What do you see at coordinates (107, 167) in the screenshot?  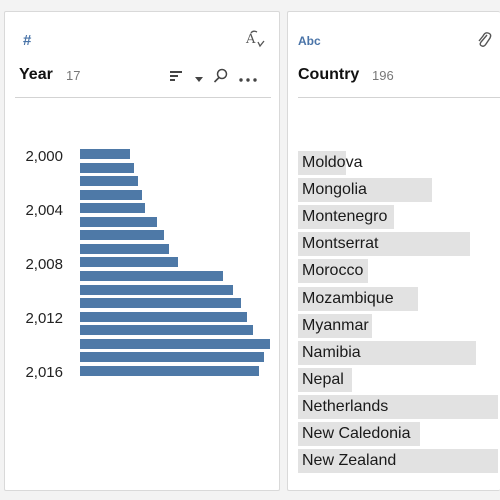 I see `year-bar-2001` at bounding box center [107, 167].